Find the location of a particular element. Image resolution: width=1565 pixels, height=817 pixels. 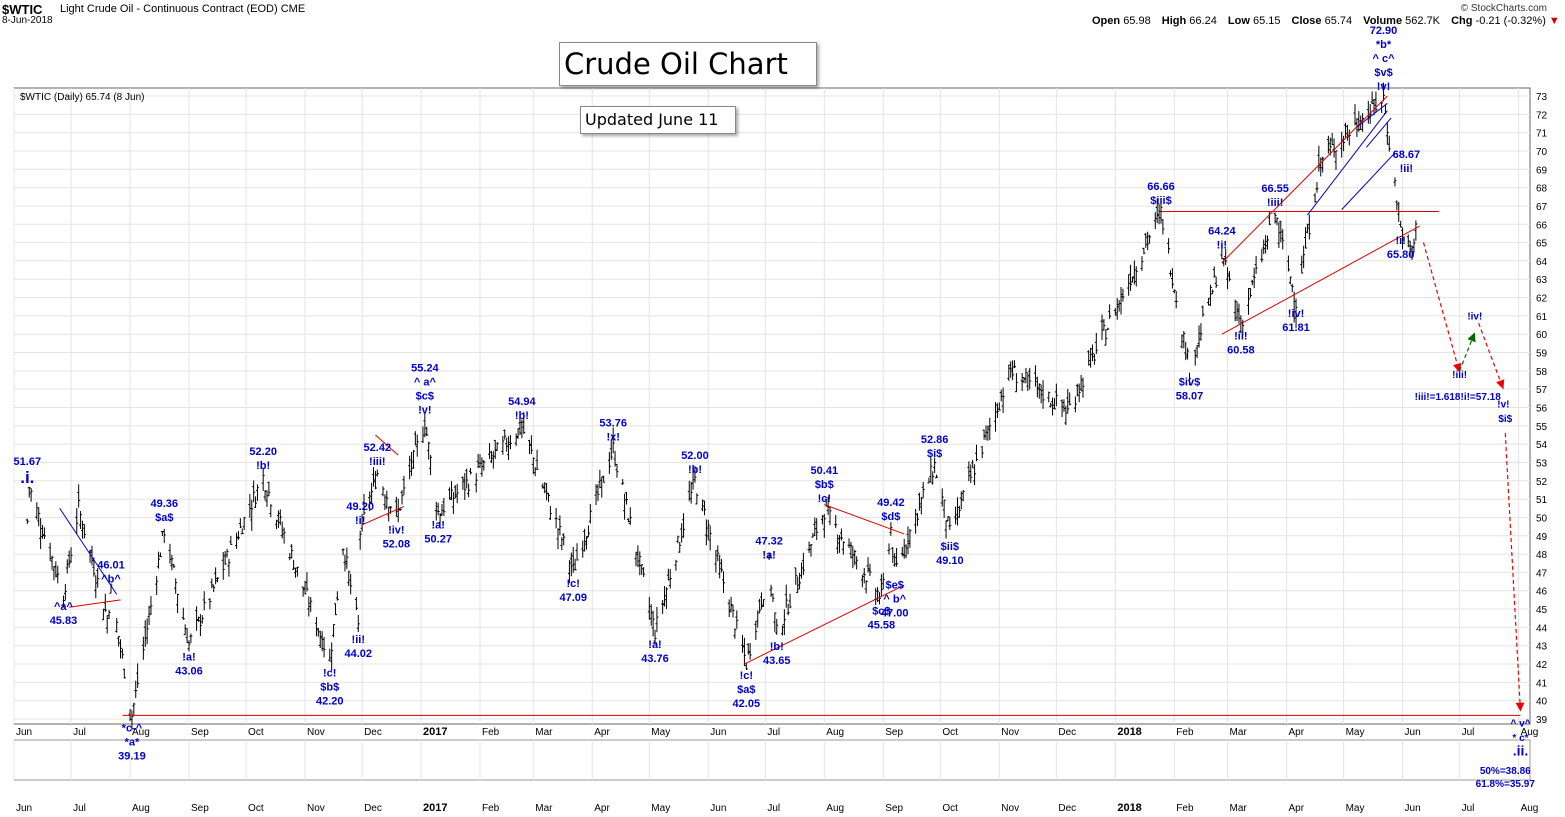

chart-symbol: $WTIC is located at coordinates (22, 9).